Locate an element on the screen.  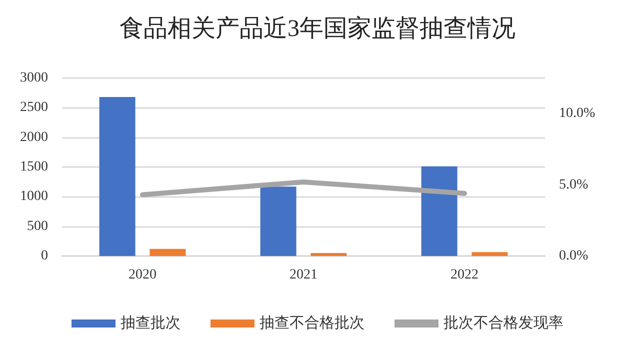
y-tick-label: 3000 is located at coordinates (34, 78).